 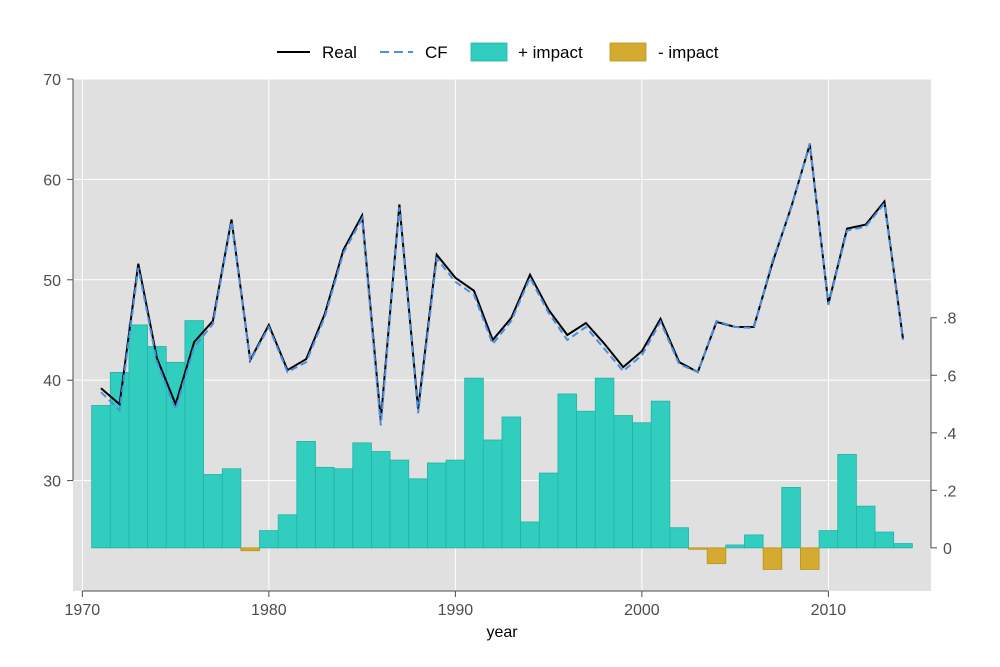 What do you see at coordinates (489, 52) in the screenshot?
I see `legend-key-pos` at bounding box center [489, 52].